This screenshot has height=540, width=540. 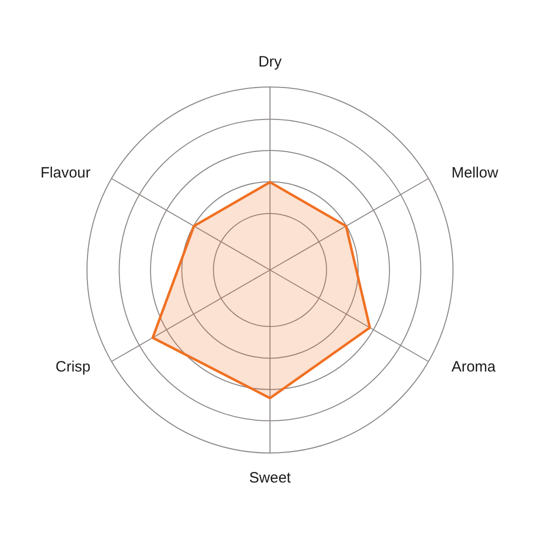 What do you see at coordinates (270, 62) in the screenshot?
I see `spoke-label: Dry` at bounding box center [270, 62].